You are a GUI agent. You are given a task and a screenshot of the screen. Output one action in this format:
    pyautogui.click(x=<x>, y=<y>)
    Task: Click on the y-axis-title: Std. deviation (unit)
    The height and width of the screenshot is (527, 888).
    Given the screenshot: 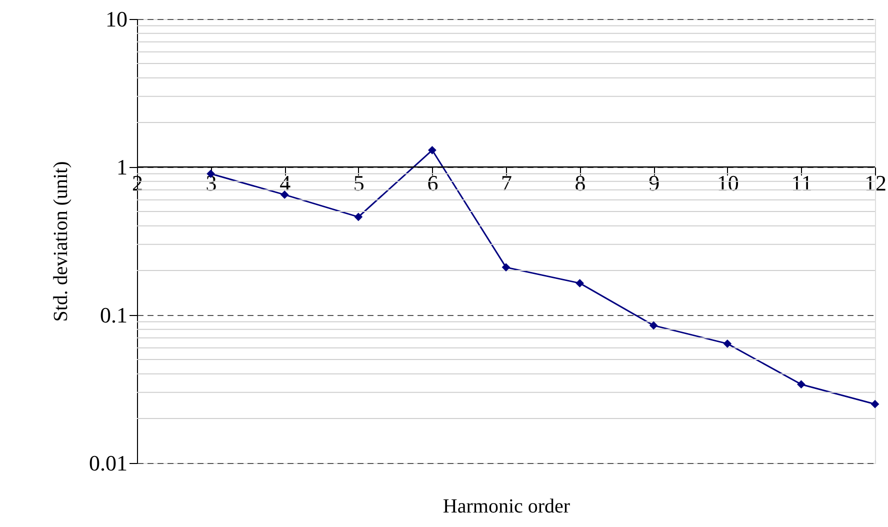 What is the action you would take?
    pyautogui.click(x=61, y=241)
    